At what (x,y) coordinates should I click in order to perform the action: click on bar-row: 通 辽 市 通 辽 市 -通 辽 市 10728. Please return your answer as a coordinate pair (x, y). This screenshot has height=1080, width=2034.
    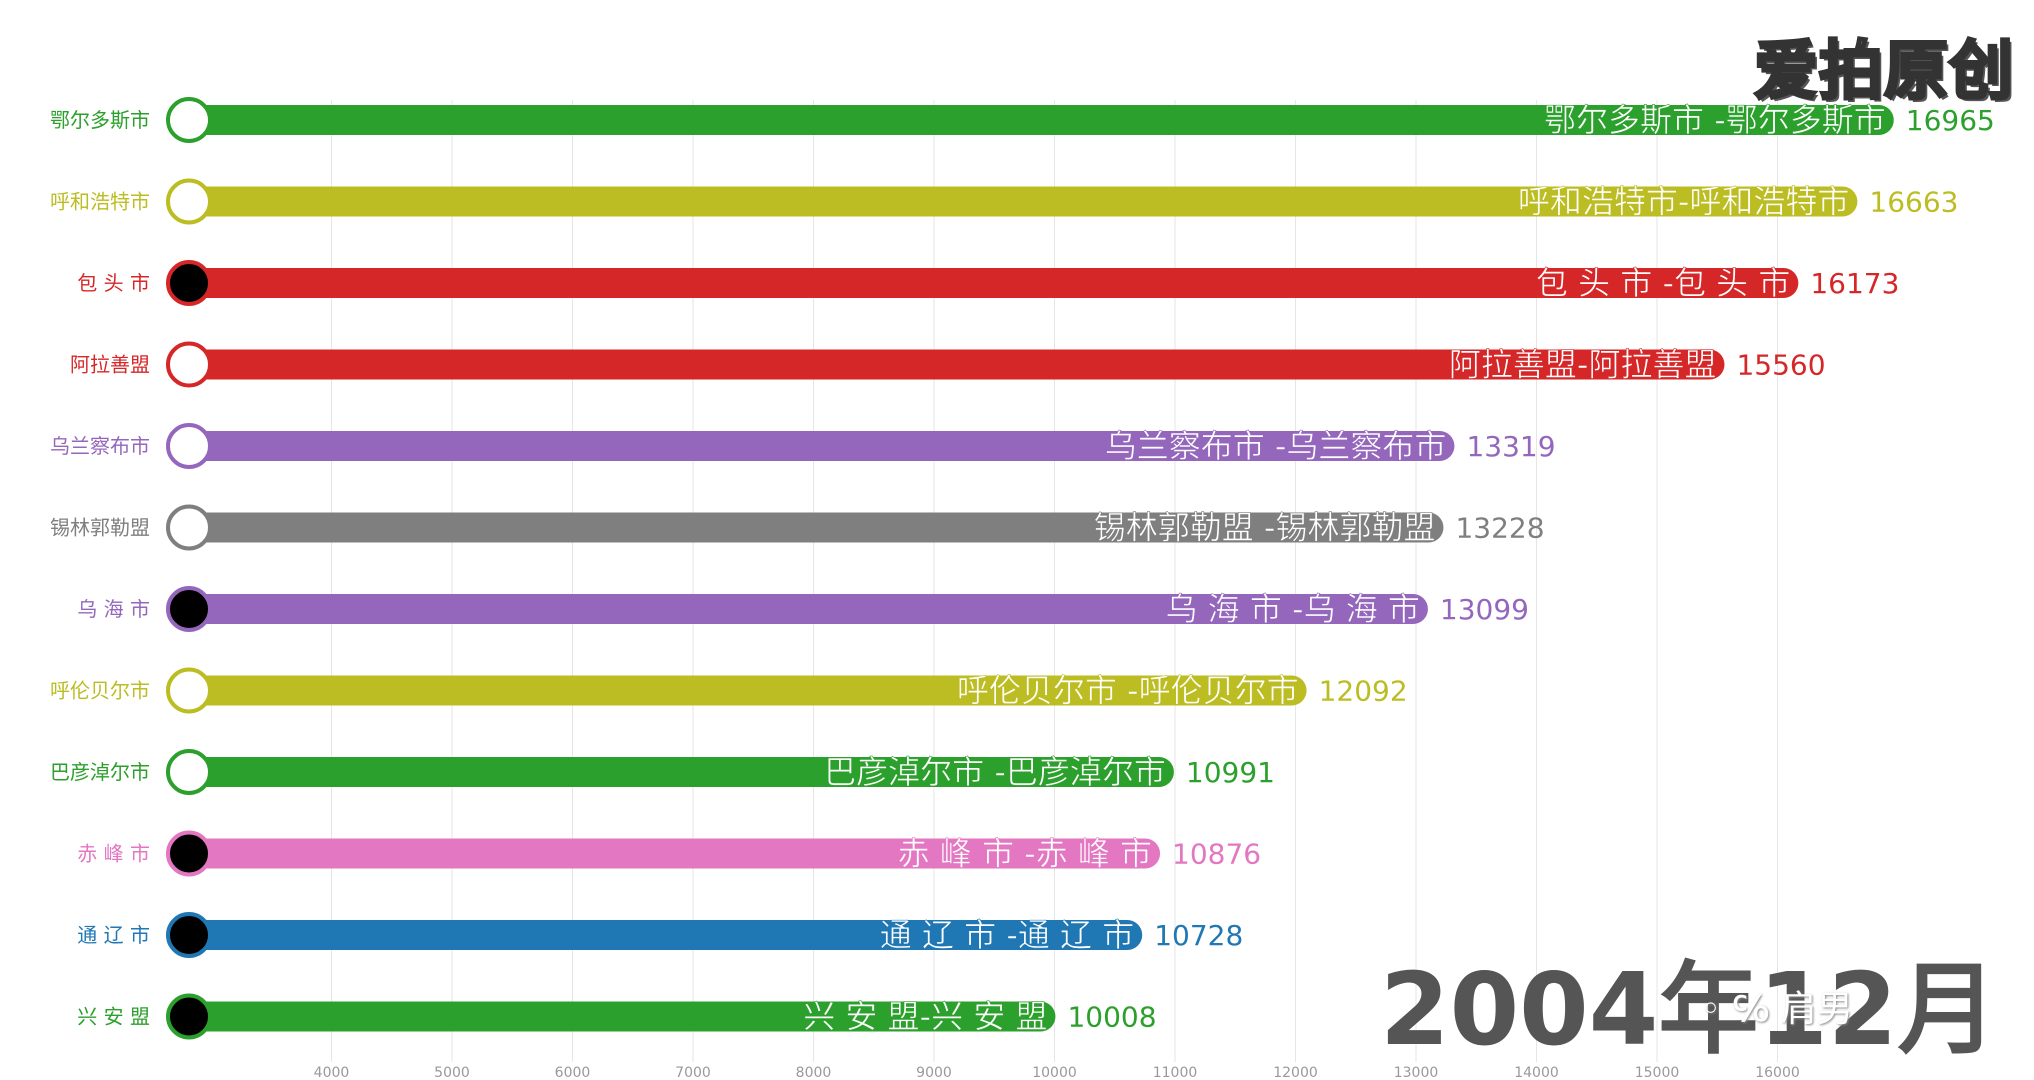
    Looking at the image, I should click on (660, 935).